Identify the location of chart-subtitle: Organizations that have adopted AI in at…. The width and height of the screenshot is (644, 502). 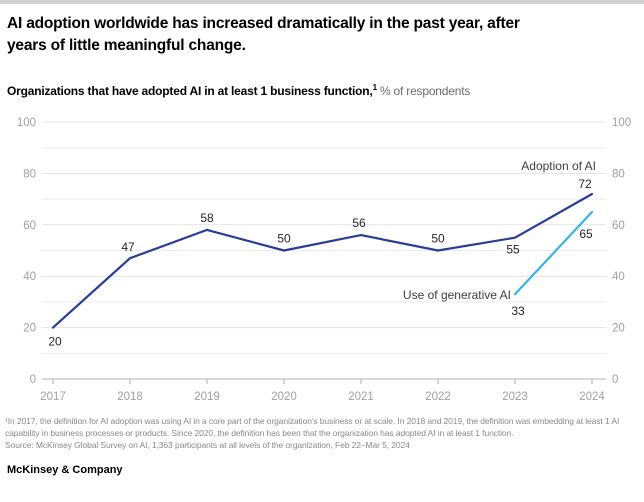
(239, 91).